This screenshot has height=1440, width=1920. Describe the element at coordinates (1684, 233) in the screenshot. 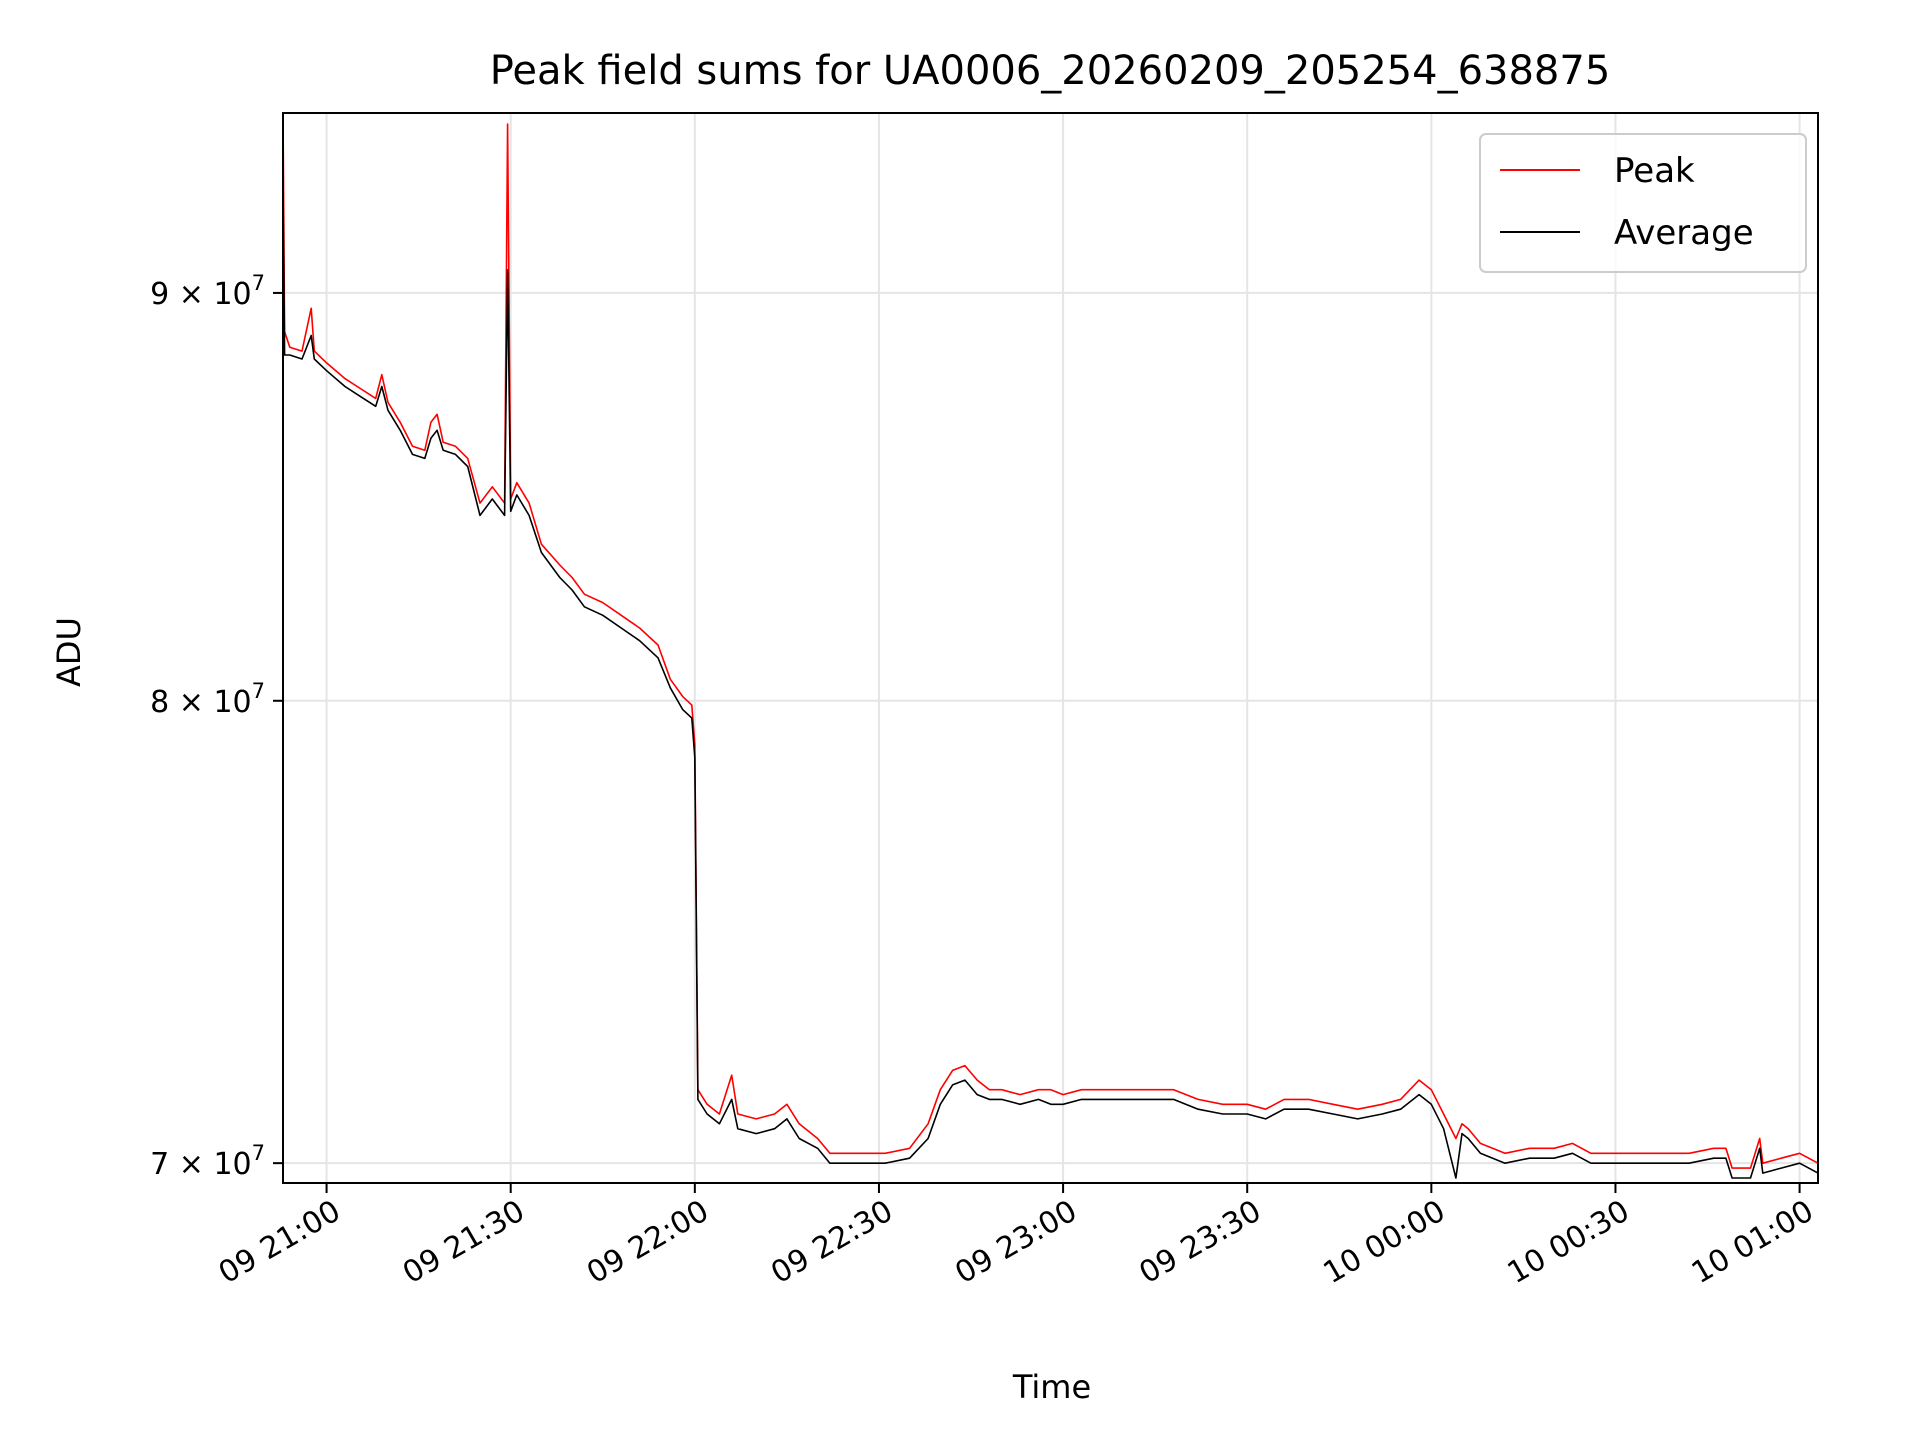

I see `legend-label-average: Average` at that location.